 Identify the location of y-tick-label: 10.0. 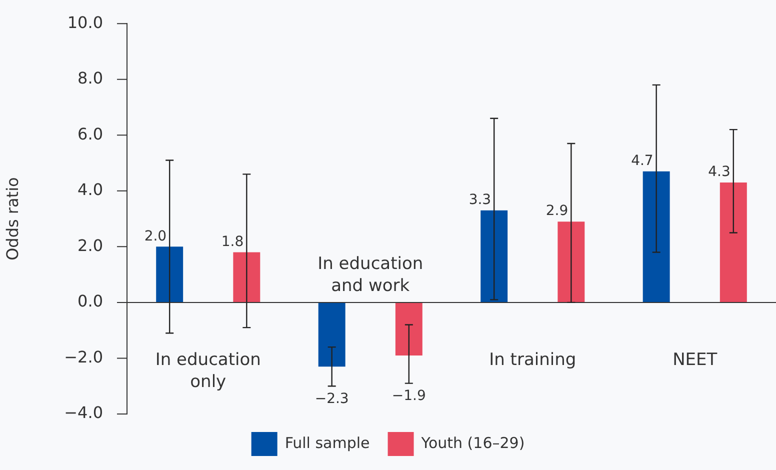
(85, 22).